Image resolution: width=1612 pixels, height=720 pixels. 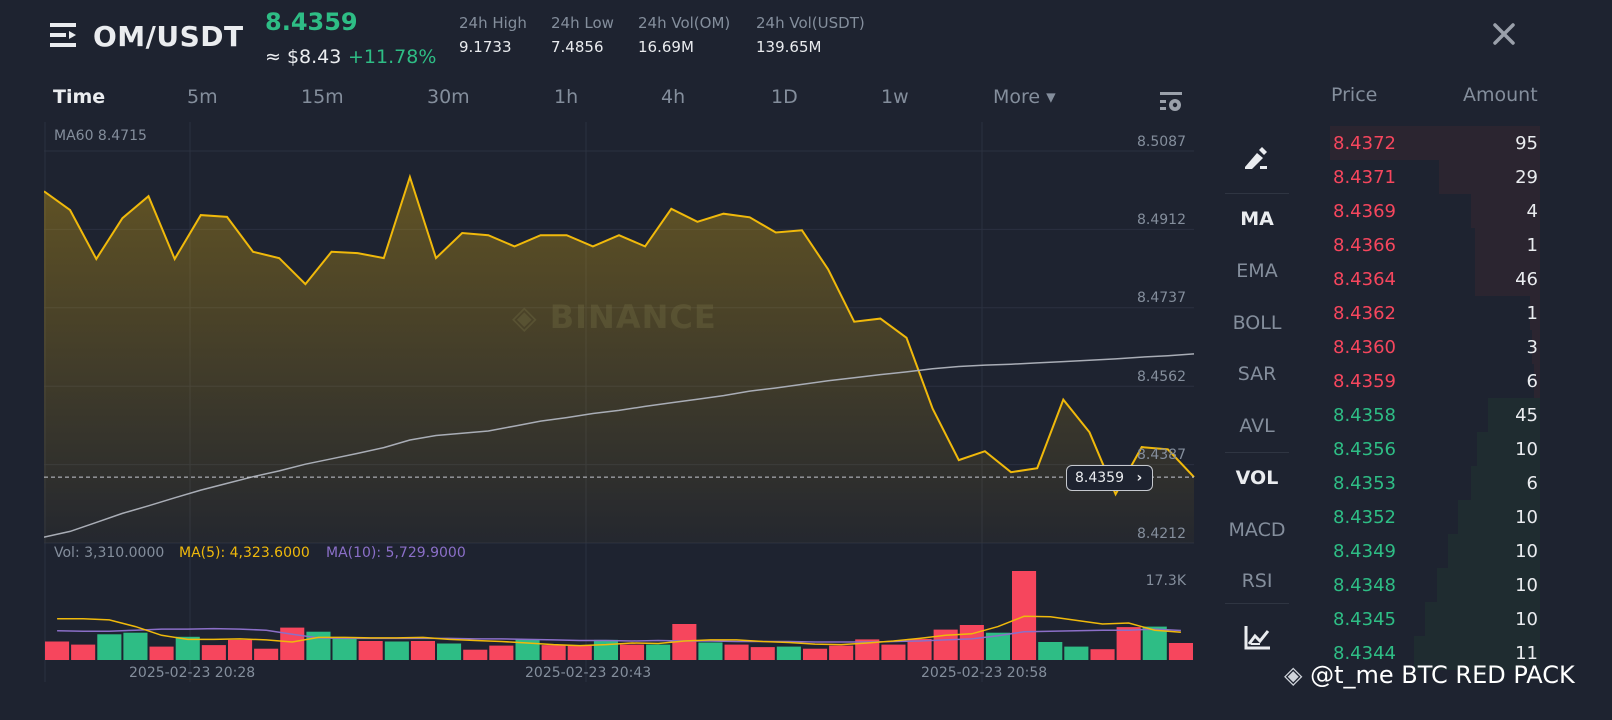 What do you see at coordinates (600, 102) in the screenshot?
I see `timeframe-tabs: Time 5m 15m 30m 1h 4h 1D 1w More ▾` at bounding box center [600, 102].